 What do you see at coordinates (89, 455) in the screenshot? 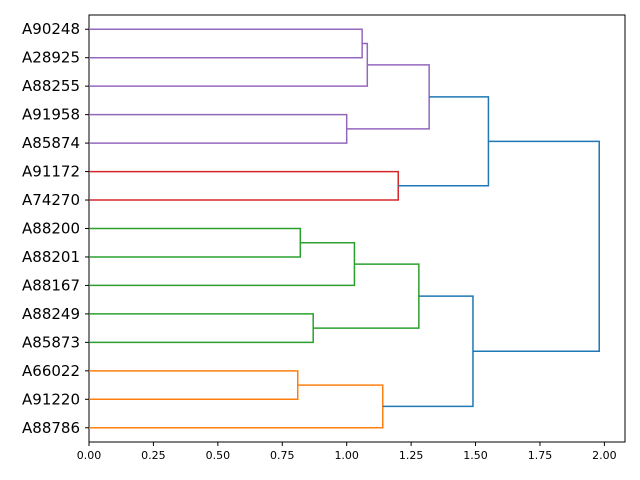
I see `x-tick-label: 0.00` at bounding box center [89, 455].